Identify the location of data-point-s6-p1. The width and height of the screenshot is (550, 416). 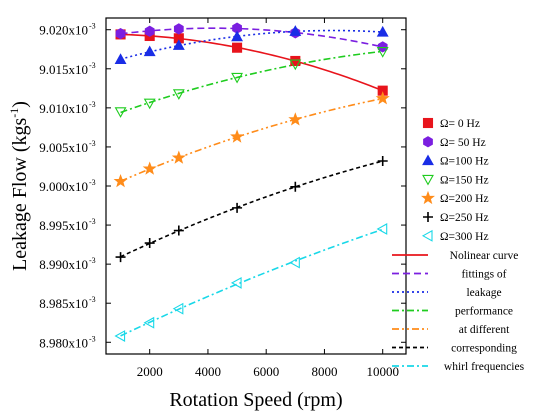
(149, 322).